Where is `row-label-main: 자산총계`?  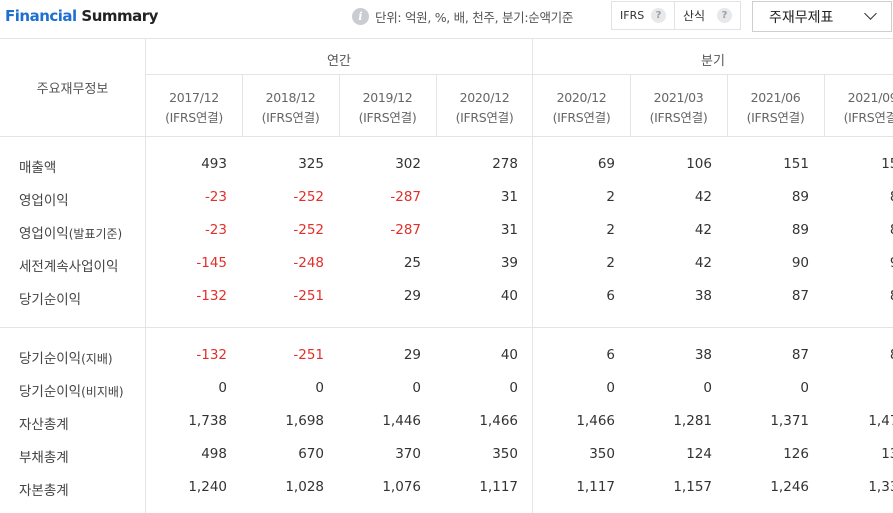
row-label-main: 자산총계 is located at coordinates (44, 425).